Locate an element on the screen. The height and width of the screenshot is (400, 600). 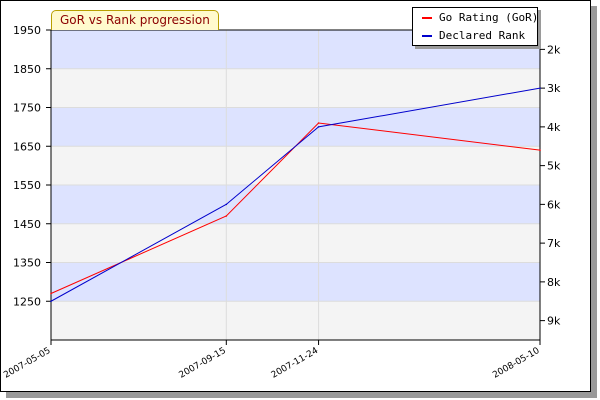
right-tick-label: 9k is located at coordinates (554, 321).